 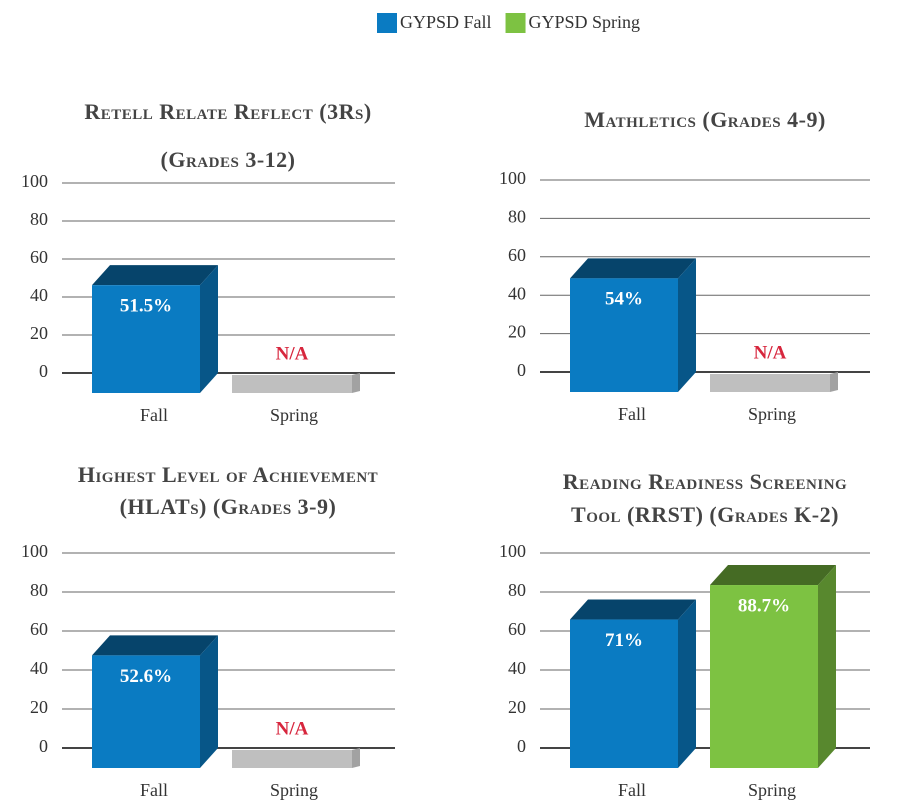 What do you see at coordinates (146, 676) in the screenshot?
I see `value-label: 52.6%` at bounding box center [146, 676].